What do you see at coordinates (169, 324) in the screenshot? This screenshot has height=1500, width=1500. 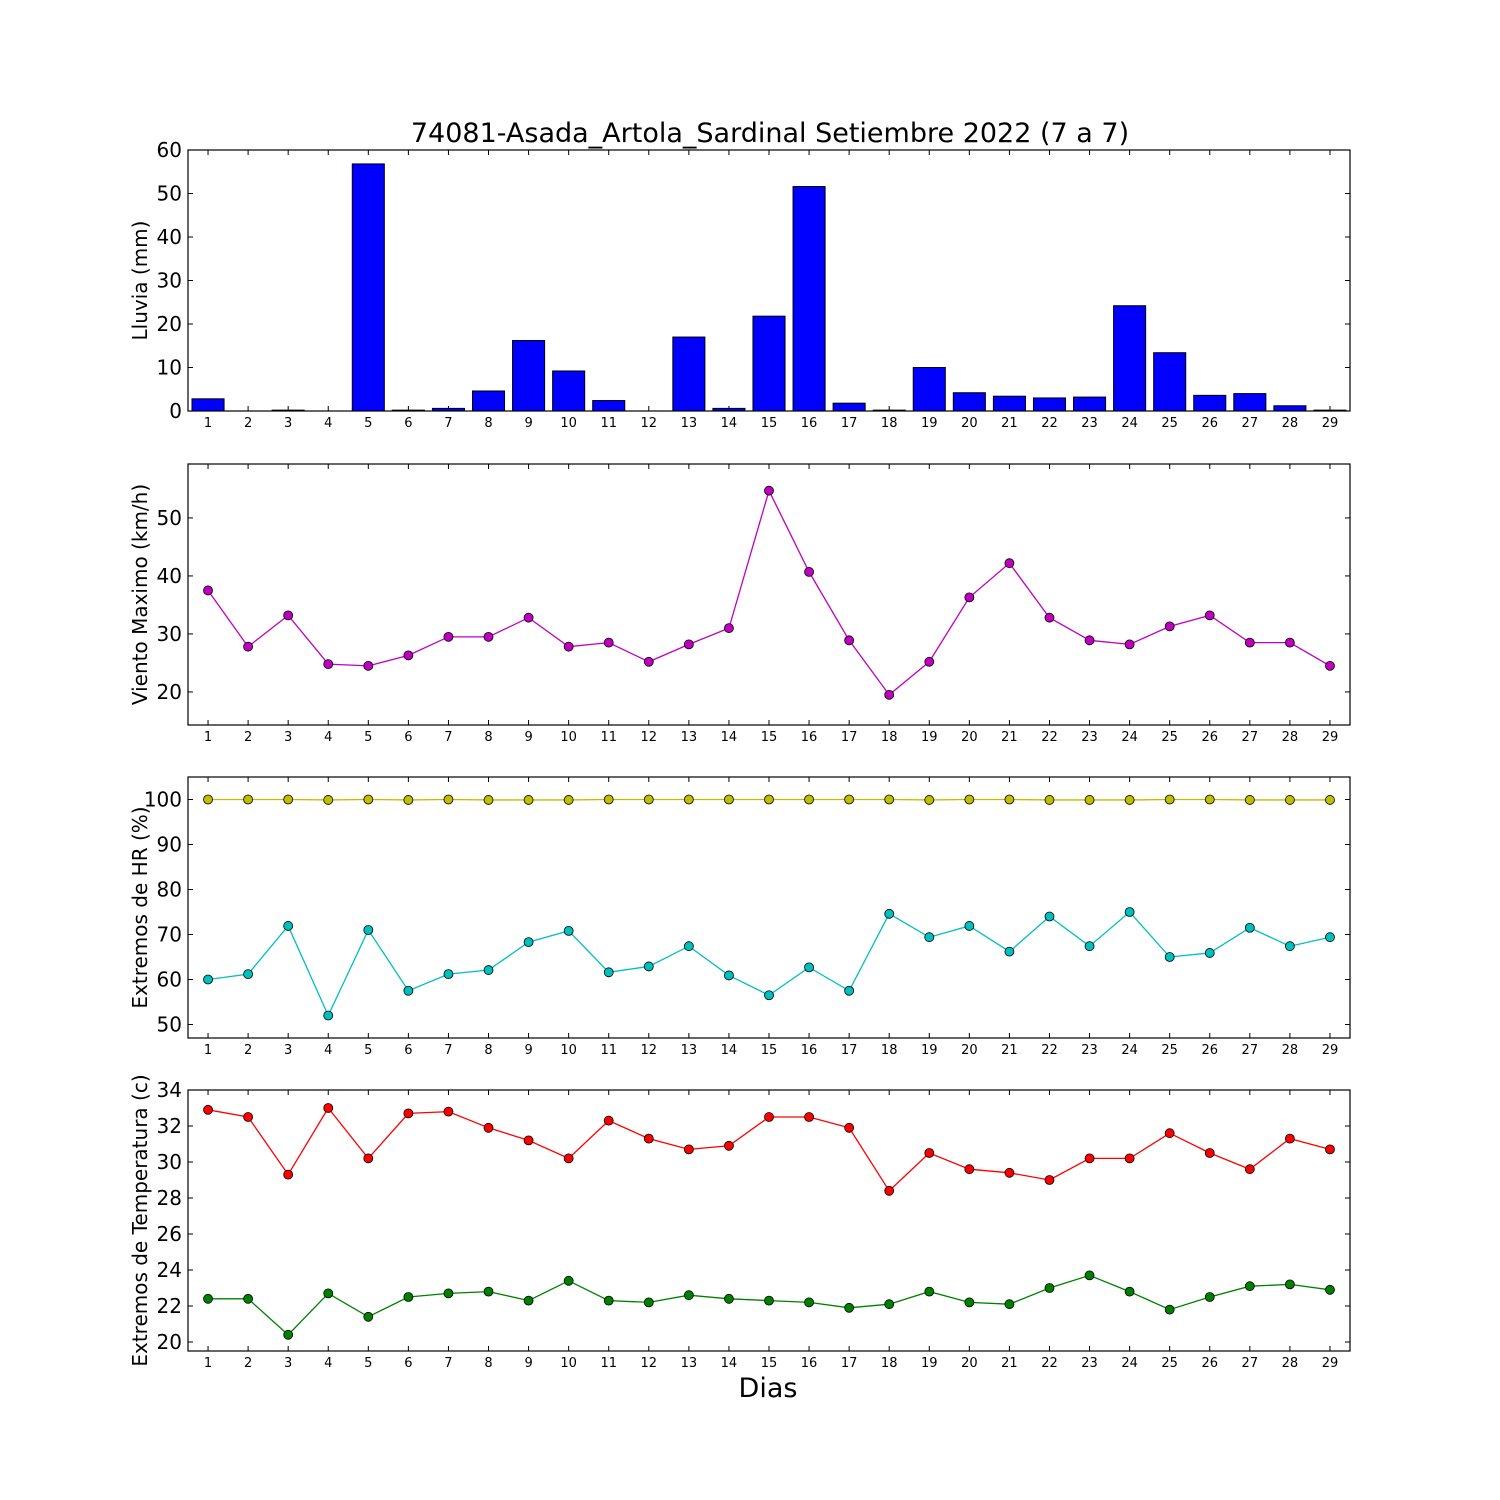 I see `y-tick-label: 20` at bounding box center [169, 324].